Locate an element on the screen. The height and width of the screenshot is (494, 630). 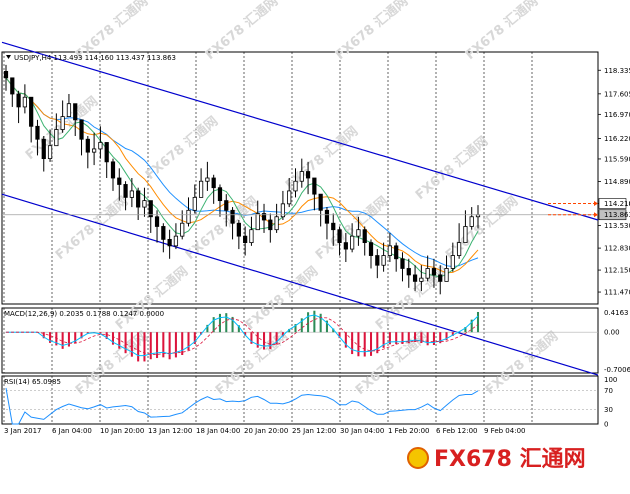
price-tick-label: 116.220 is located at coordinates (617, 139).